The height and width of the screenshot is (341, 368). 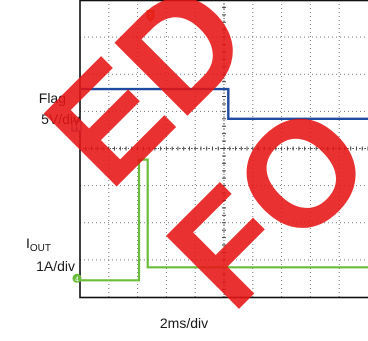 What do you see at coordinates (40, 248) in the screenshot?
I see `iout-label-sub: OUT` at bounding box center [40, 248].